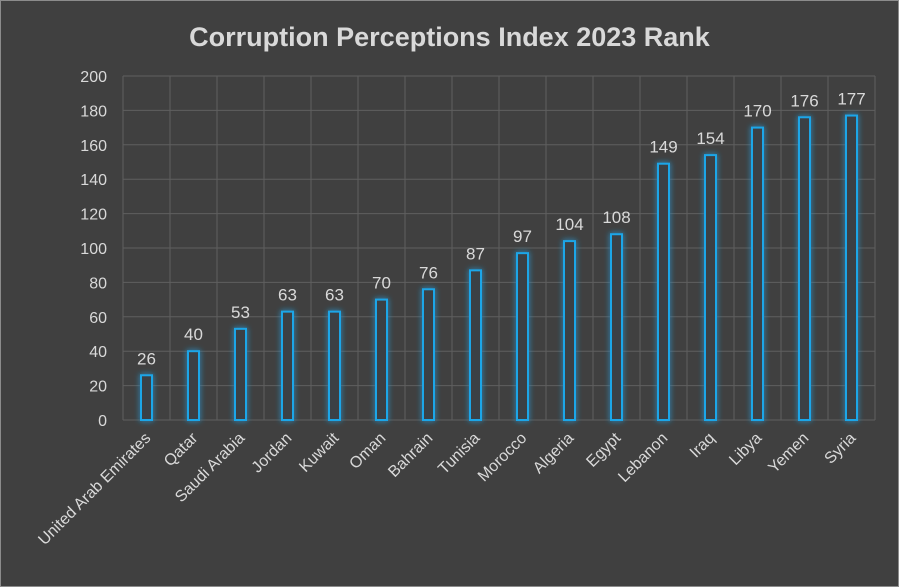  What do you see at coordinates (93, 215) in the screenshot?
I see `y-tick-label: 120` at bounding box center [93, 215].